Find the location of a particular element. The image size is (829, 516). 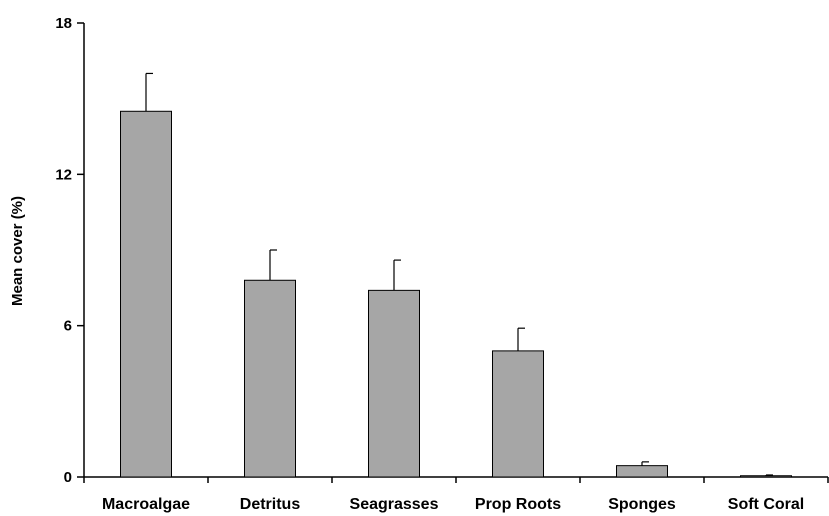

x-category-label: Detritus is located at coordinates (270, 504).